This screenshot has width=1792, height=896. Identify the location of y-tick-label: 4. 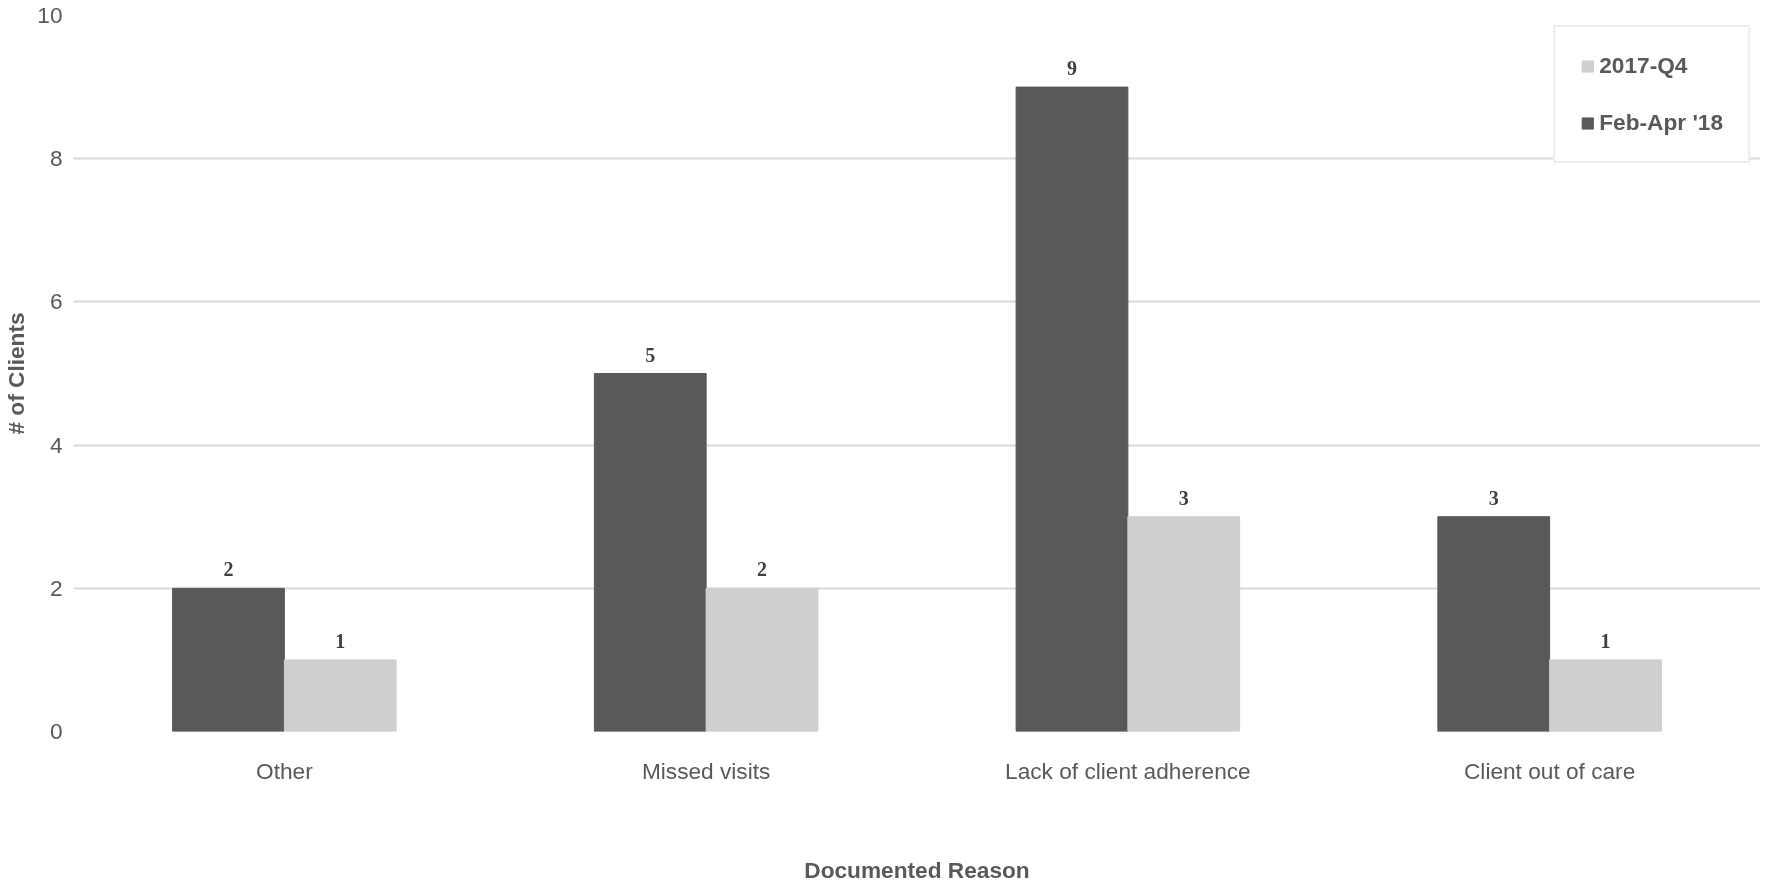
(56, 444).